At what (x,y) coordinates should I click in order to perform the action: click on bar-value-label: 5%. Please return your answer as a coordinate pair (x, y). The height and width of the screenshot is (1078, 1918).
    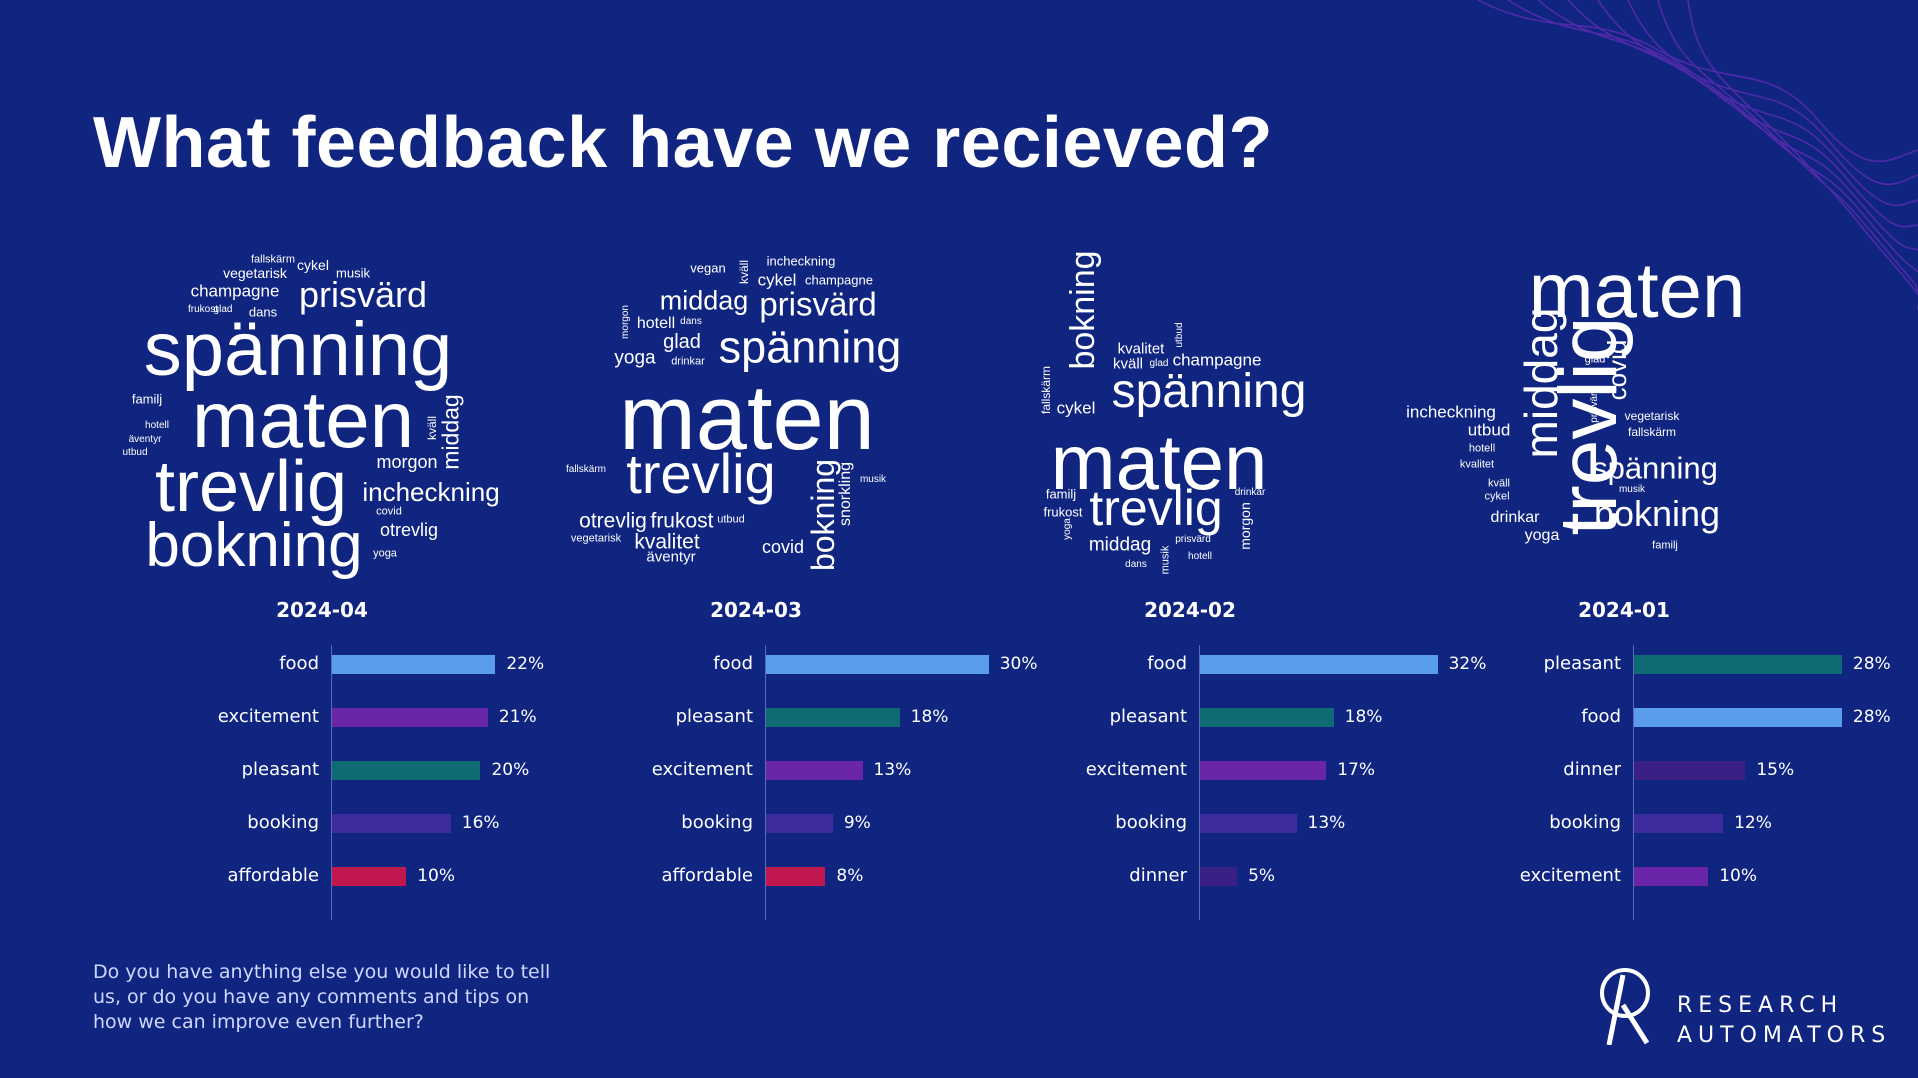
    Looking at the image, I should click on (1262, 876).